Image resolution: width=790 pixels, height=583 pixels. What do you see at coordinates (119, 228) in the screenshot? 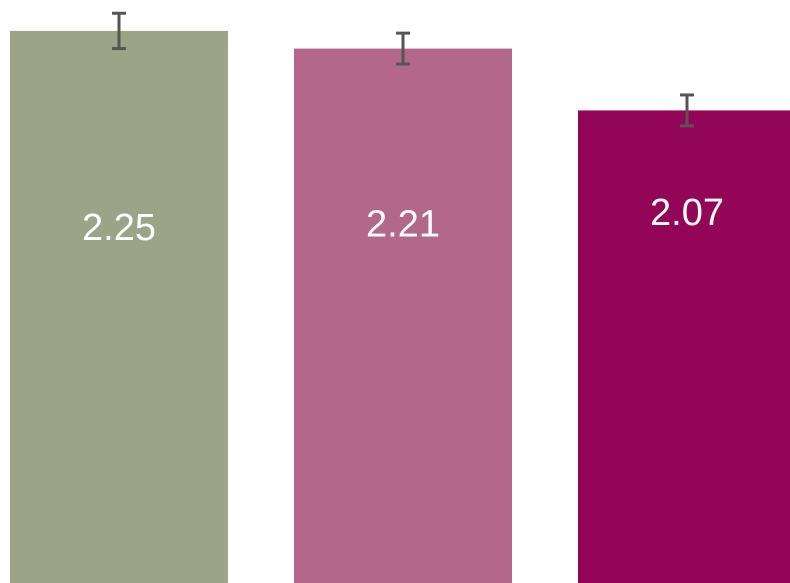
I see `value-label: 2.25` at bounding box center [119, 228].